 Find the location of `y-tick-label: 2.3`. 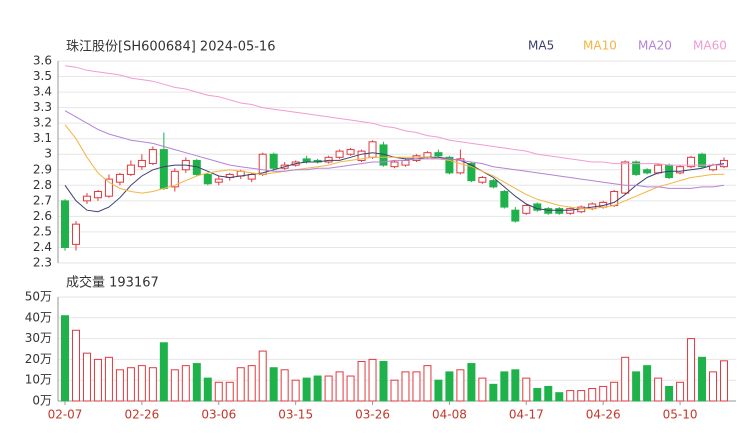

y-tick-label: 2.3 is located at coordinates (42, 263).